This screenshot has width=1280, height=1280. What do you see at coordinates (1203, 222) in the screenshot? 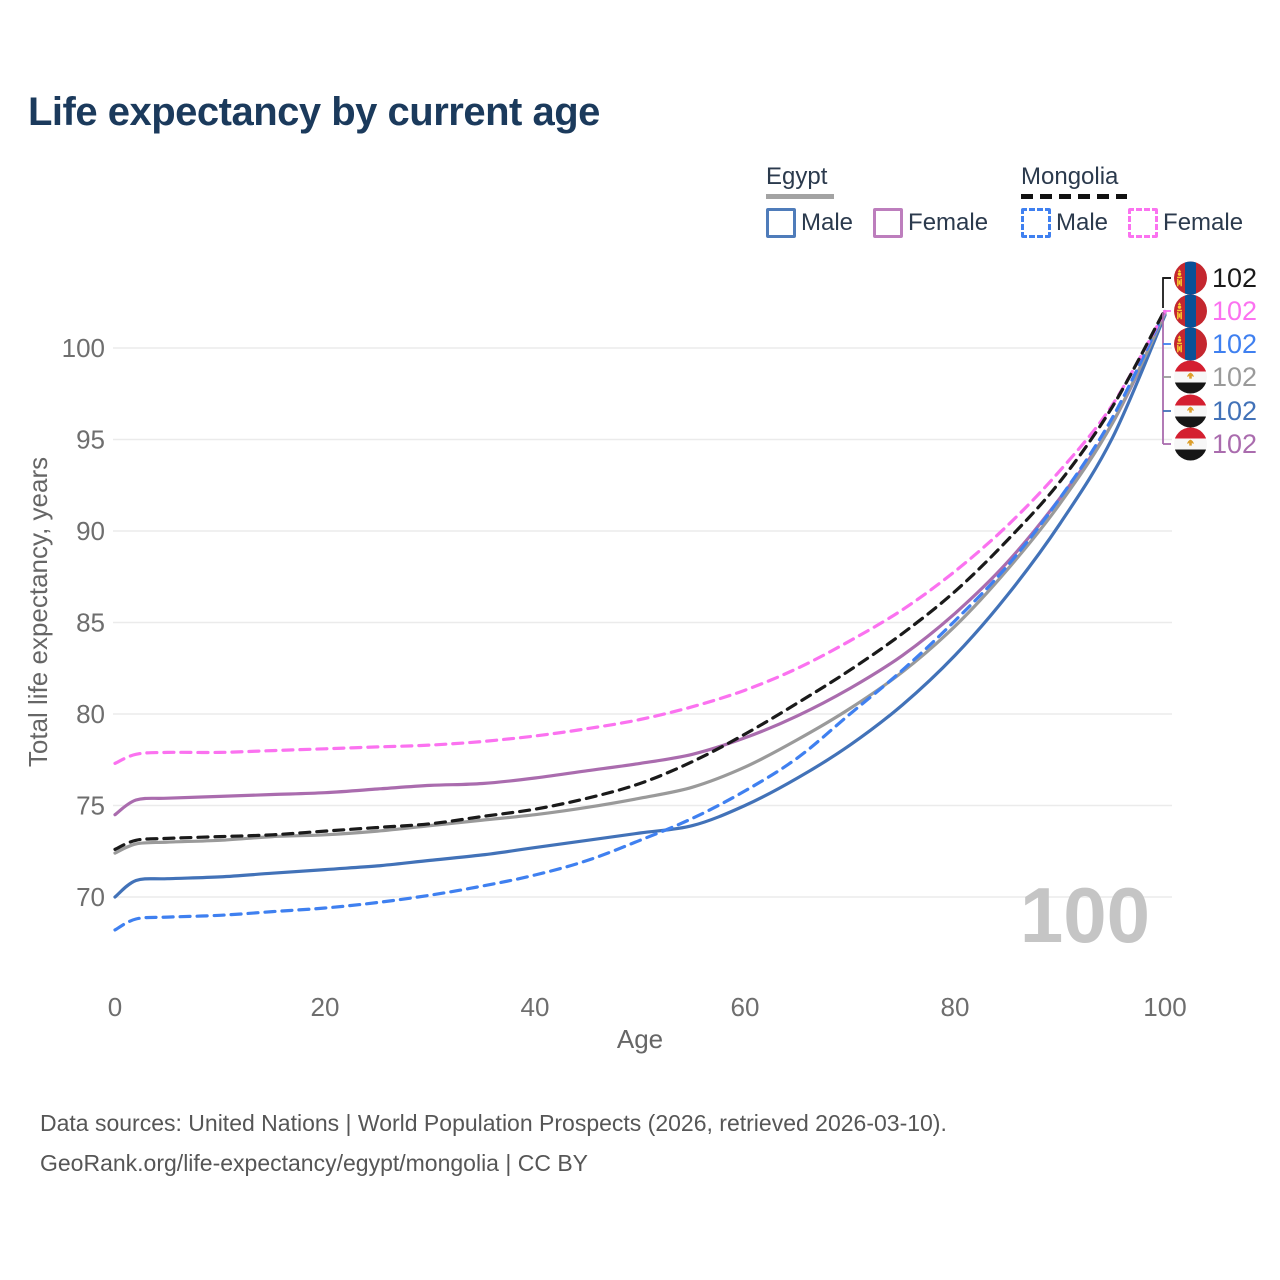
I see `legend-label-mongolia-female: Female` at bounding box center [1203, 222].